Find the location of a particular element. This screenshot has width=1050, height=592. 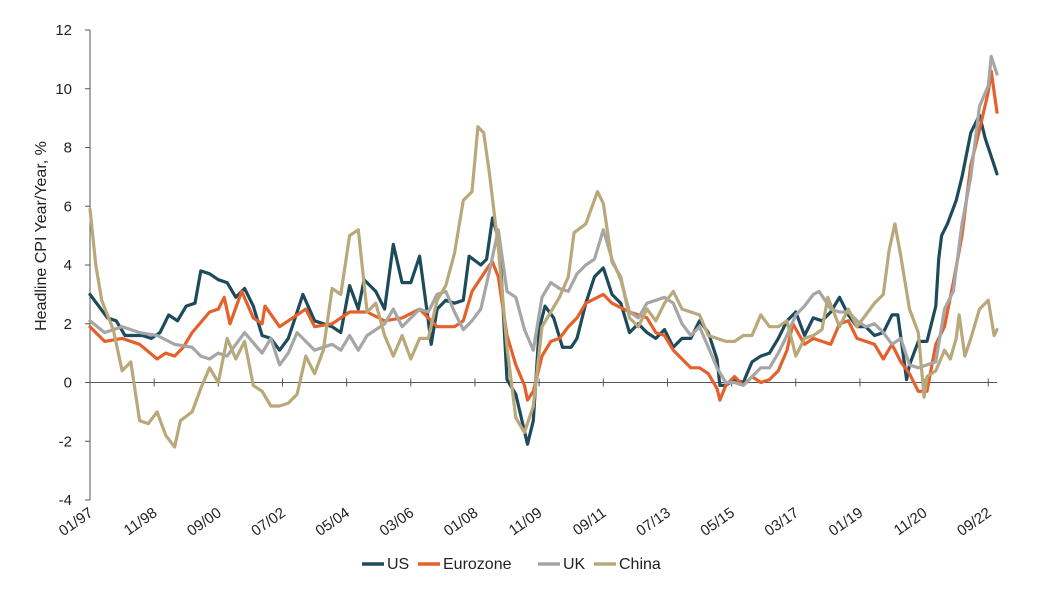

y-tick-label: 12 is located at coordinates (63, 30).